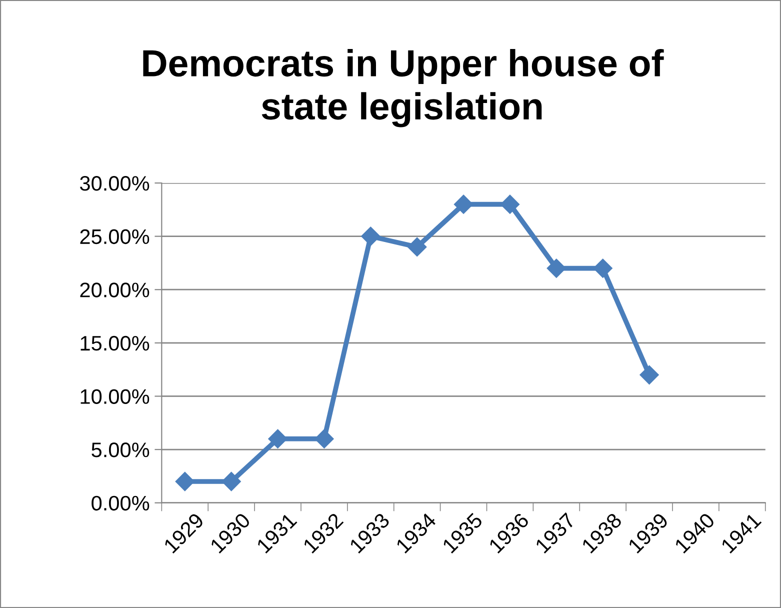  Describe the element at coordinates (121, 503) in the screenshot. I see `y-tick-label: 0.00%` at that location.